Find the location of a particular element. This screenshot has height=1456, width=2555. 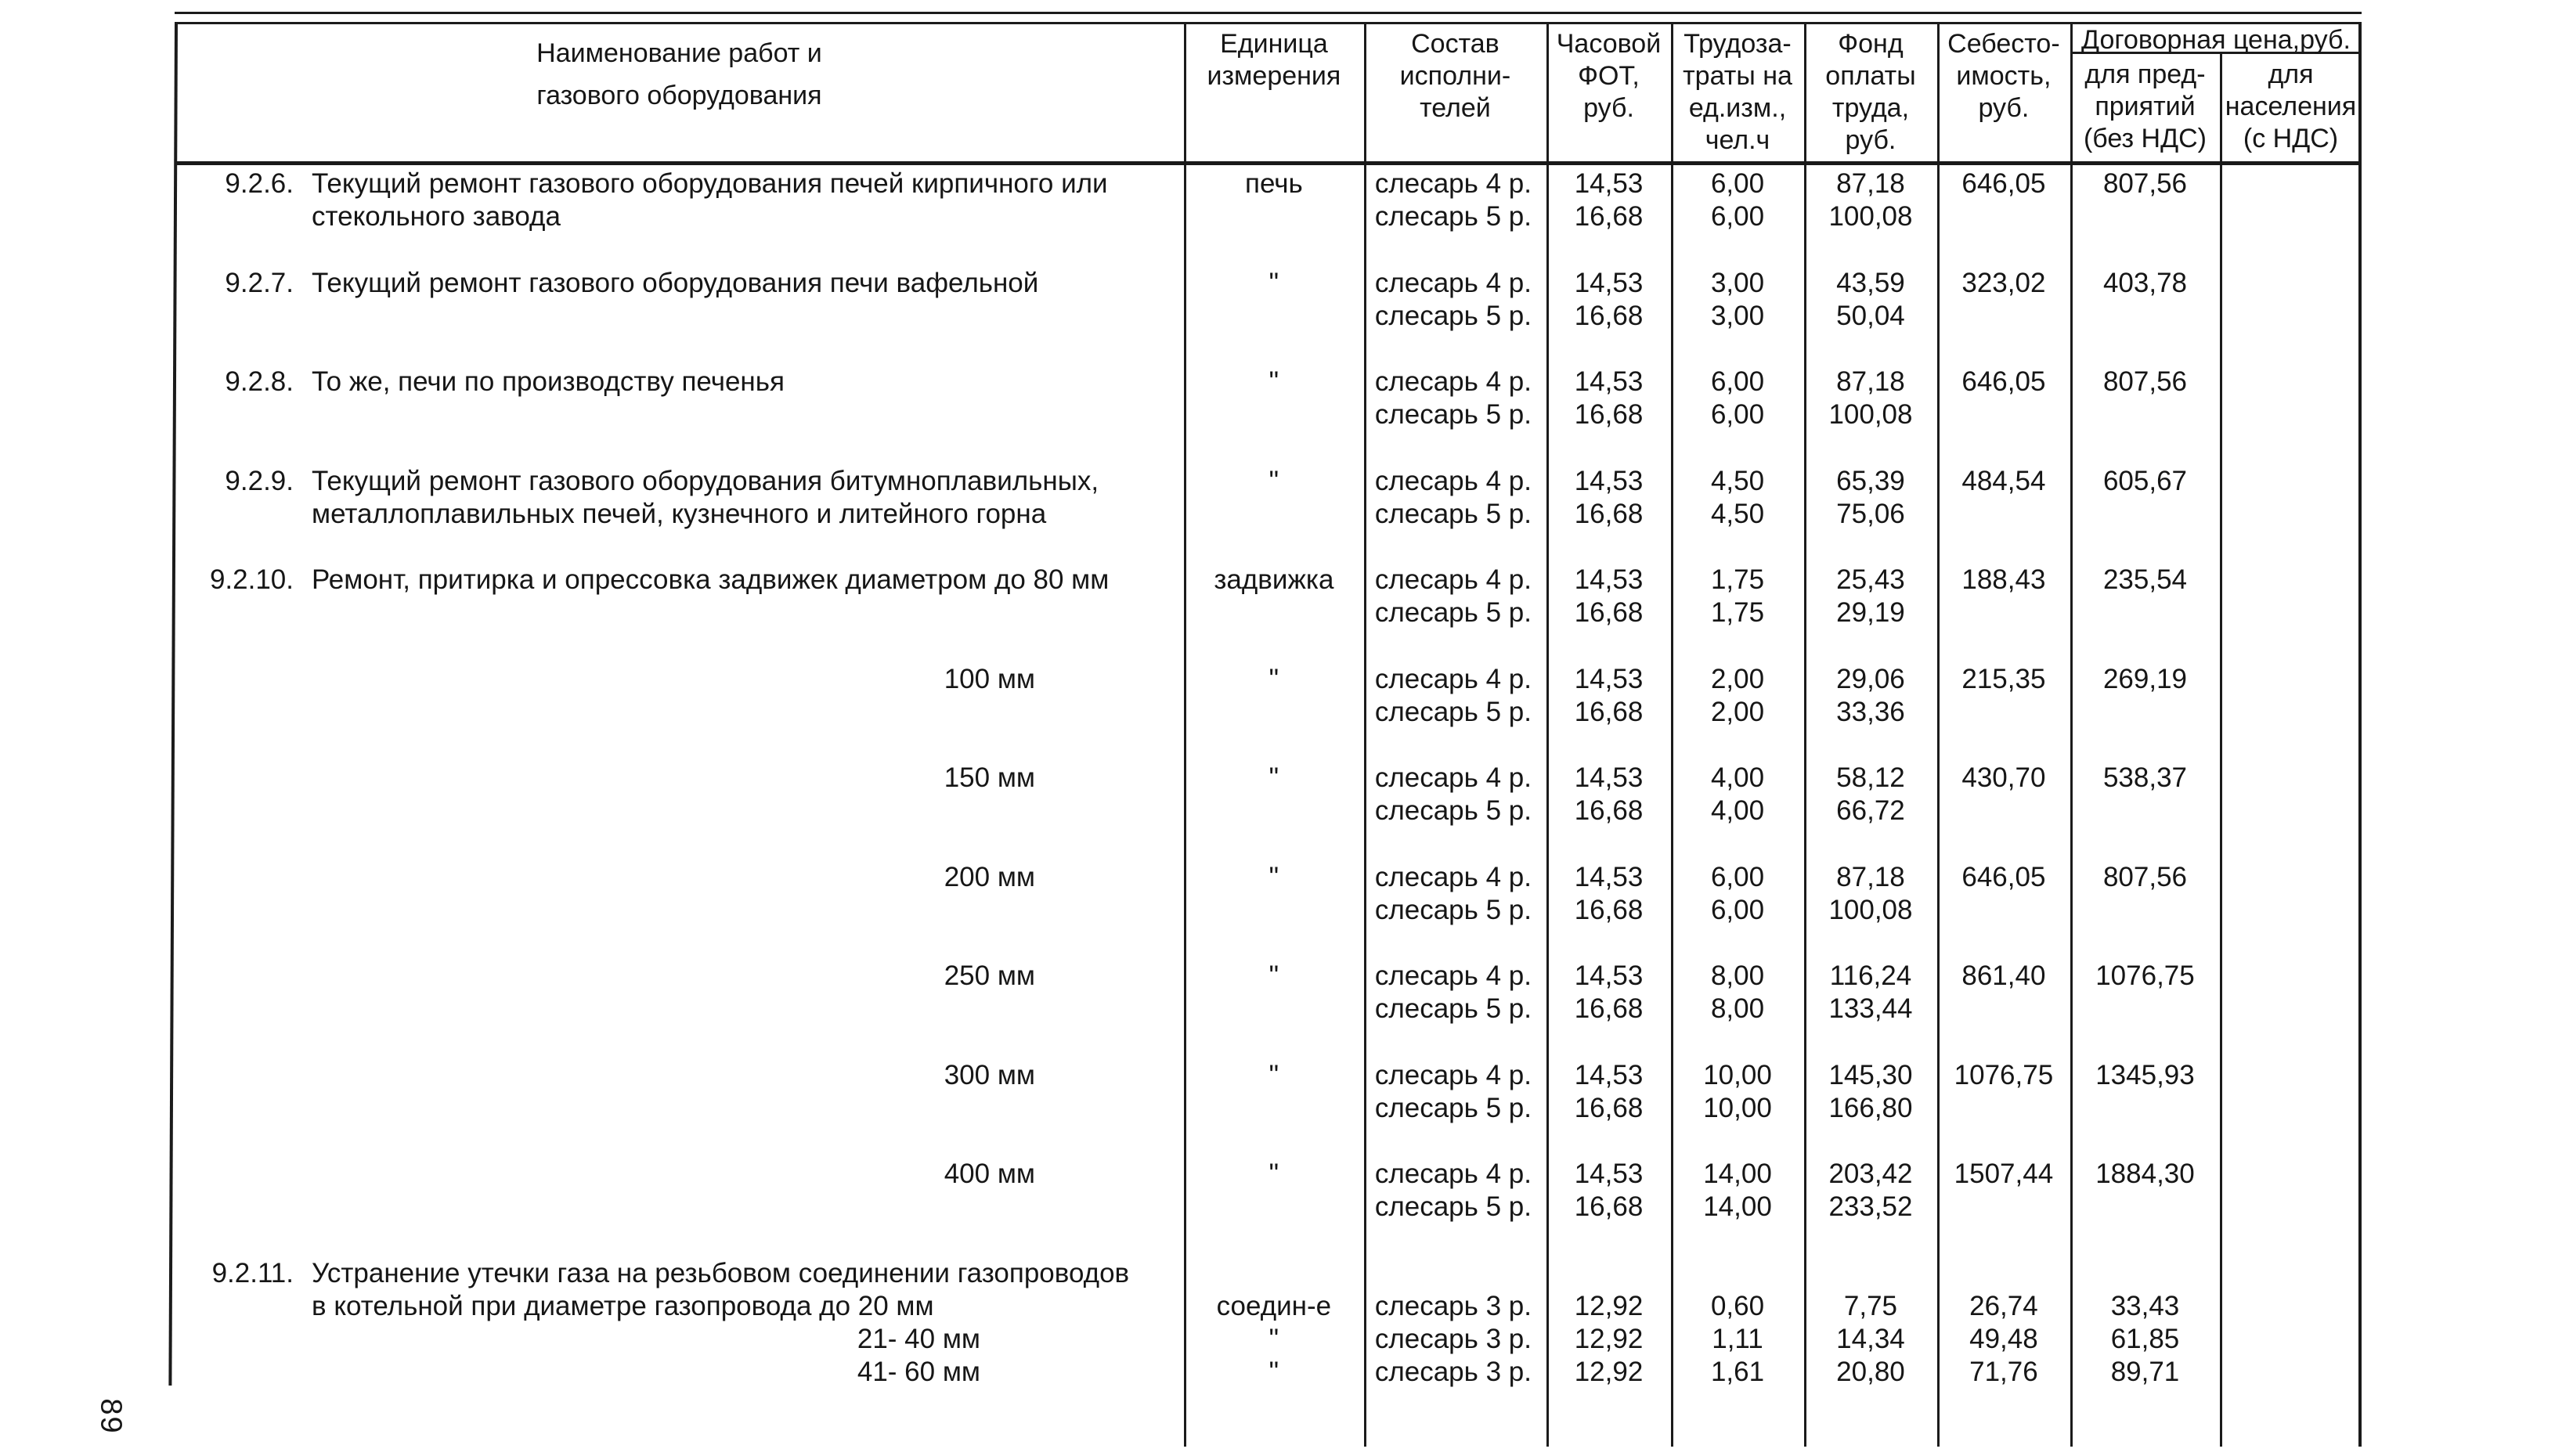

labor-input-cell: 0,60 is located at coordinates (1737, 1305).